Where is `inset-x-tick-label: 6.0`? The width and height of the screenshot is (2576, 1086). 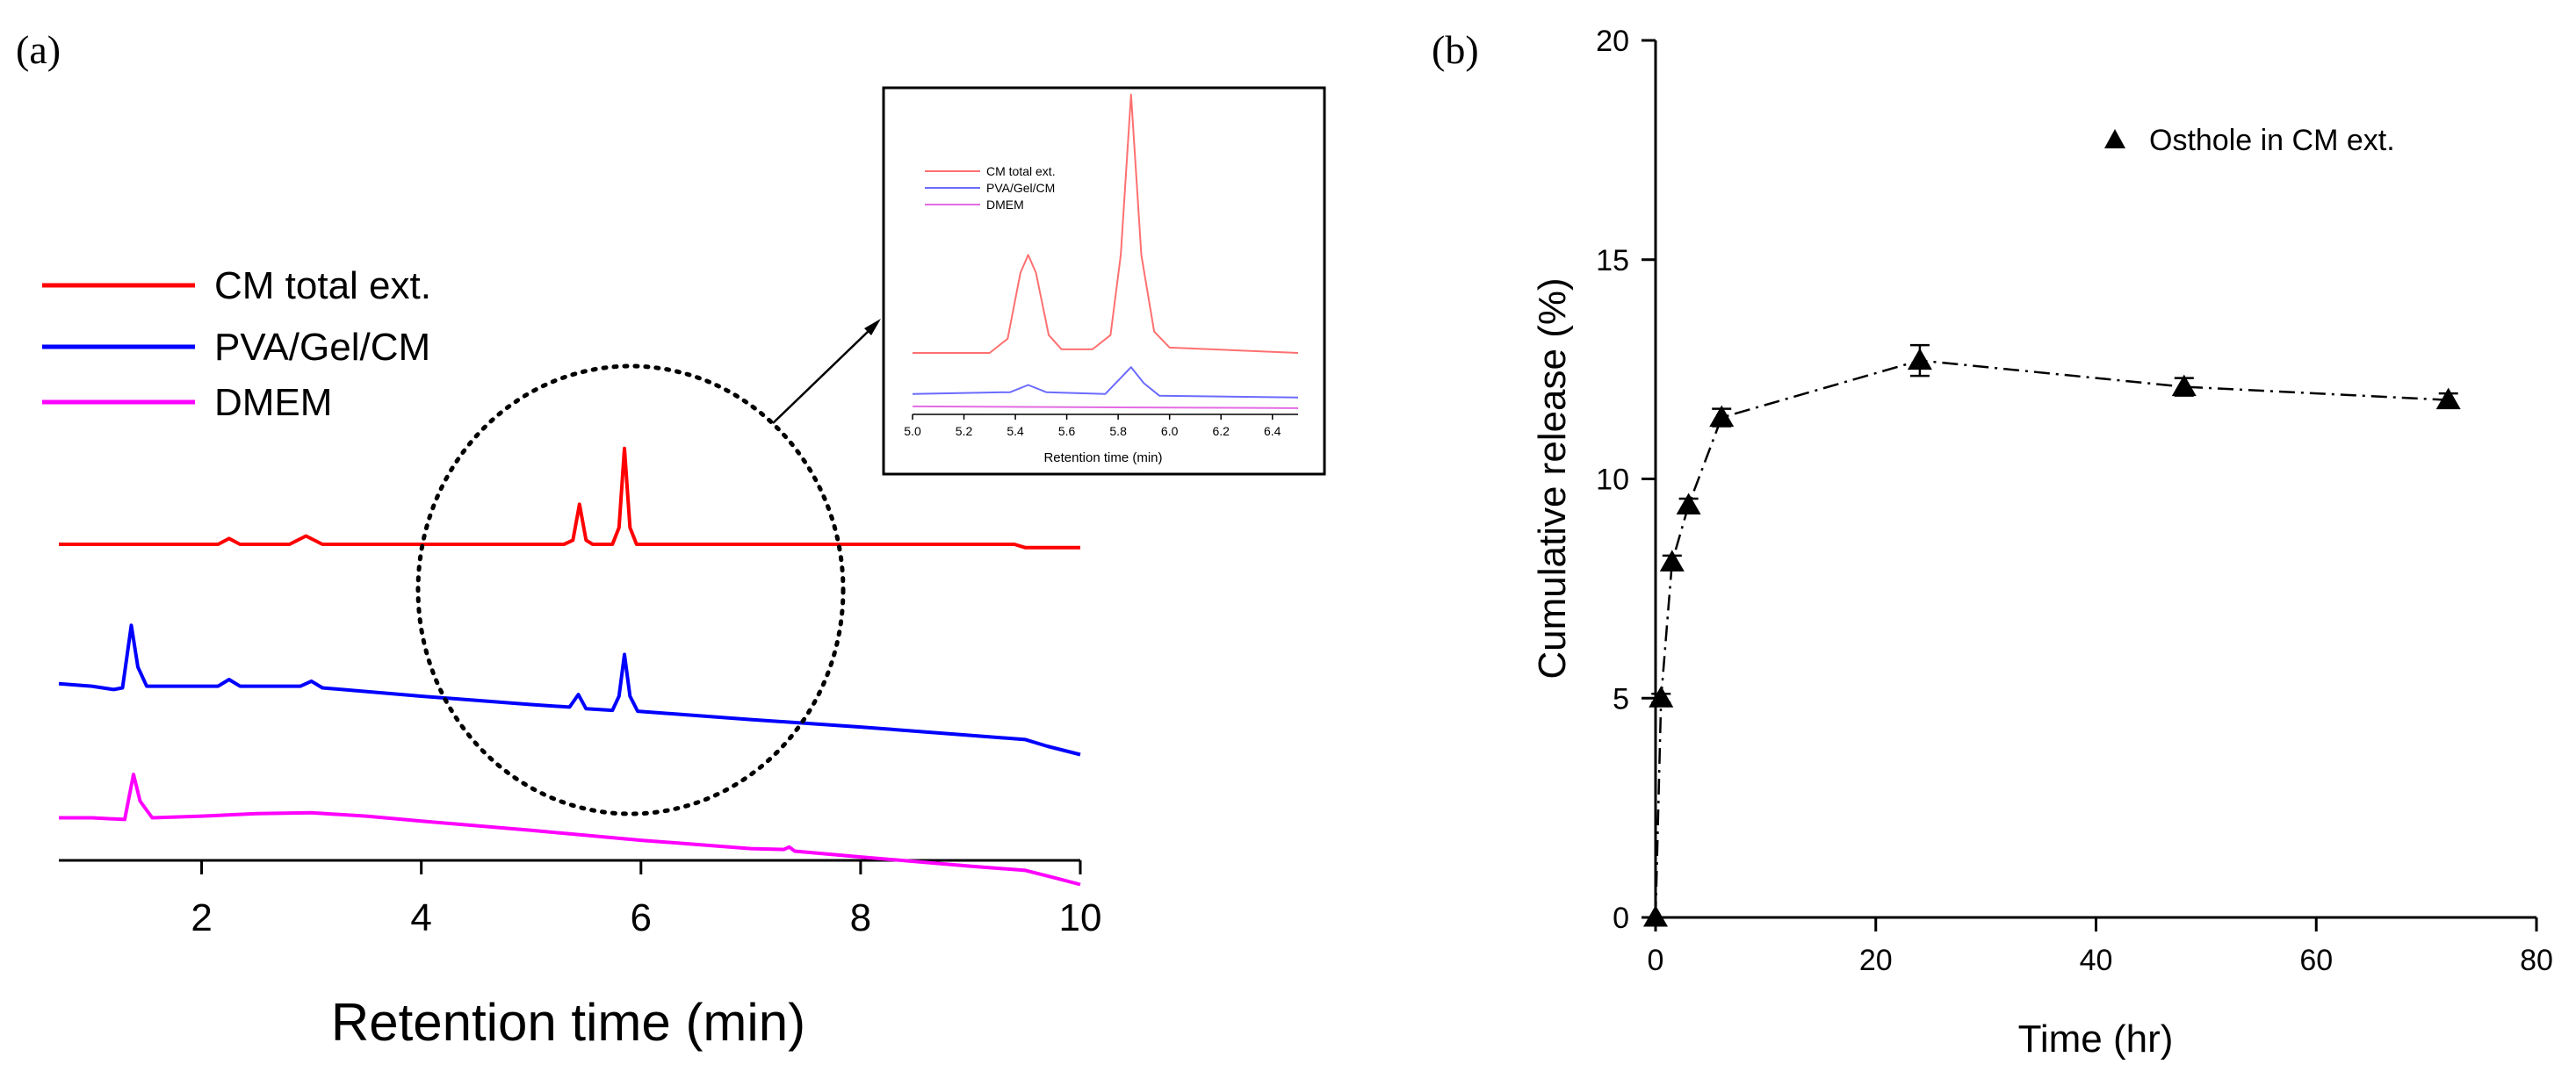 inset-x-tick-label: 6.0 is located at coordinates (1170, 431).